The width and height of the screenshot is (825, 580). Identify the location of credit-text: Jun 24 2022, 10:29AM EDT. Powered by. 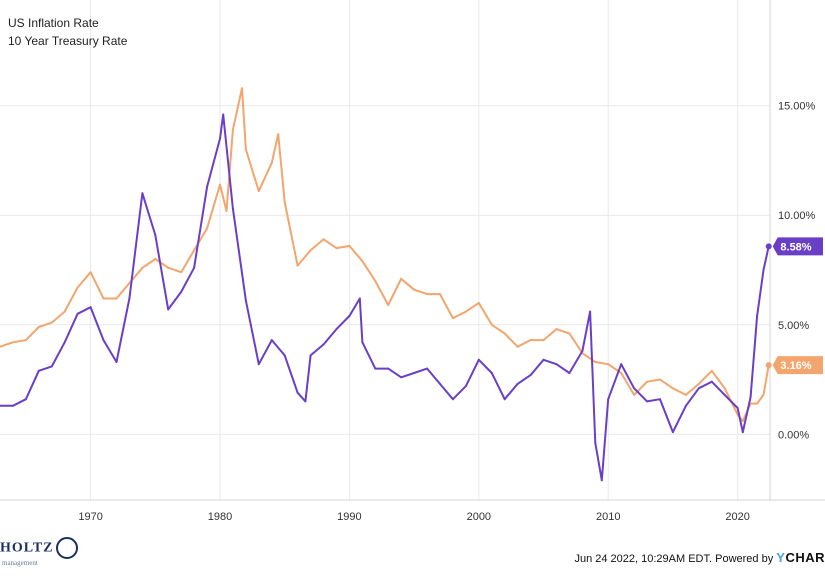
(674, 559).